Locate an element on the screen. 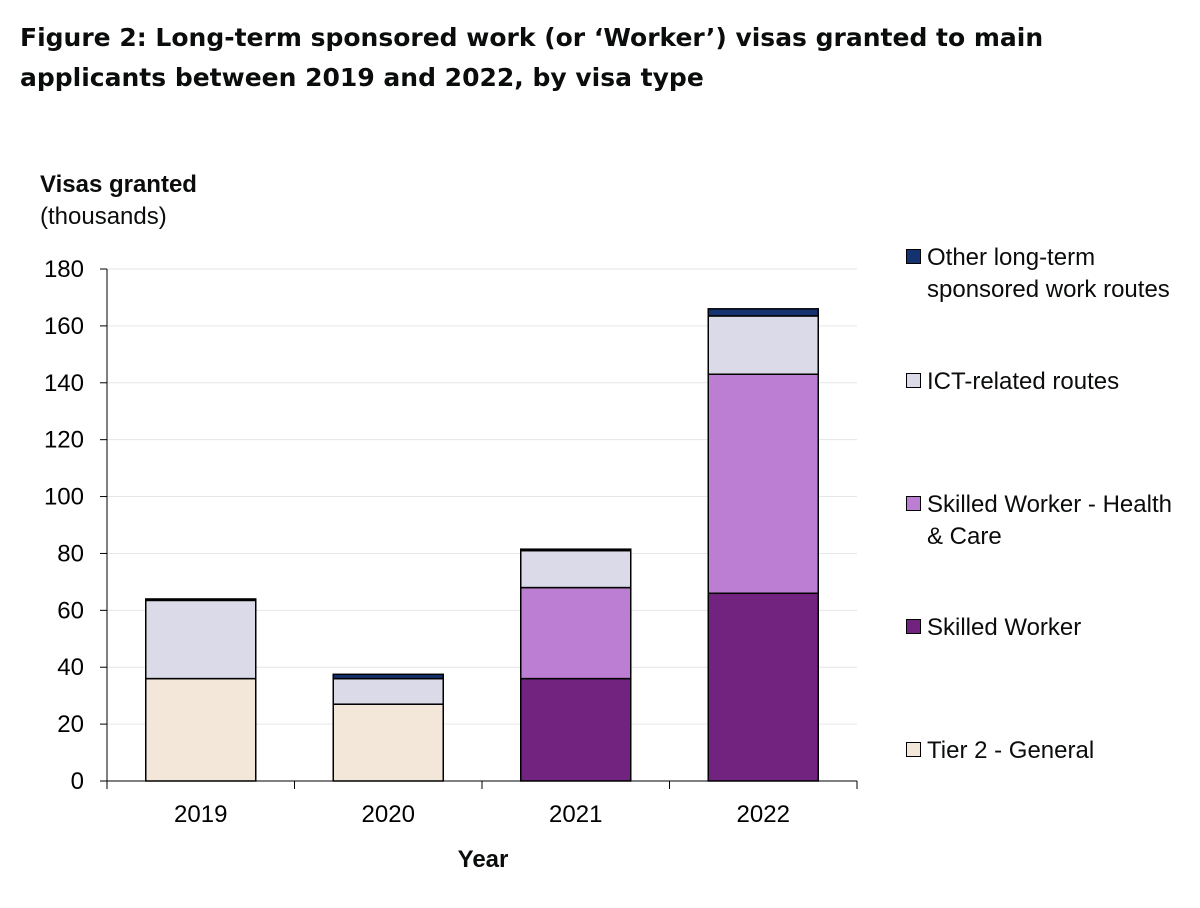  y-axis-title: Visas granted is located at coordinates (118, 184).